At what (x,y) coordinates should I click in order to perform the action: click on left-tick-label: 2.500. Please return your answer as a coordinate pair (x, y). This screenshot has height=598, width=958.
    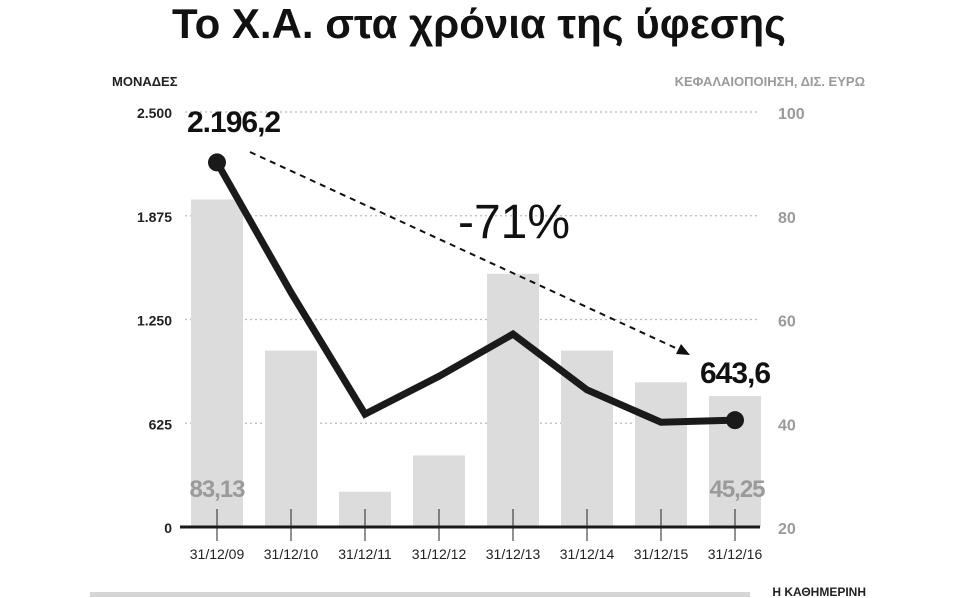
    Looking at the image, I should click on (154, 113).